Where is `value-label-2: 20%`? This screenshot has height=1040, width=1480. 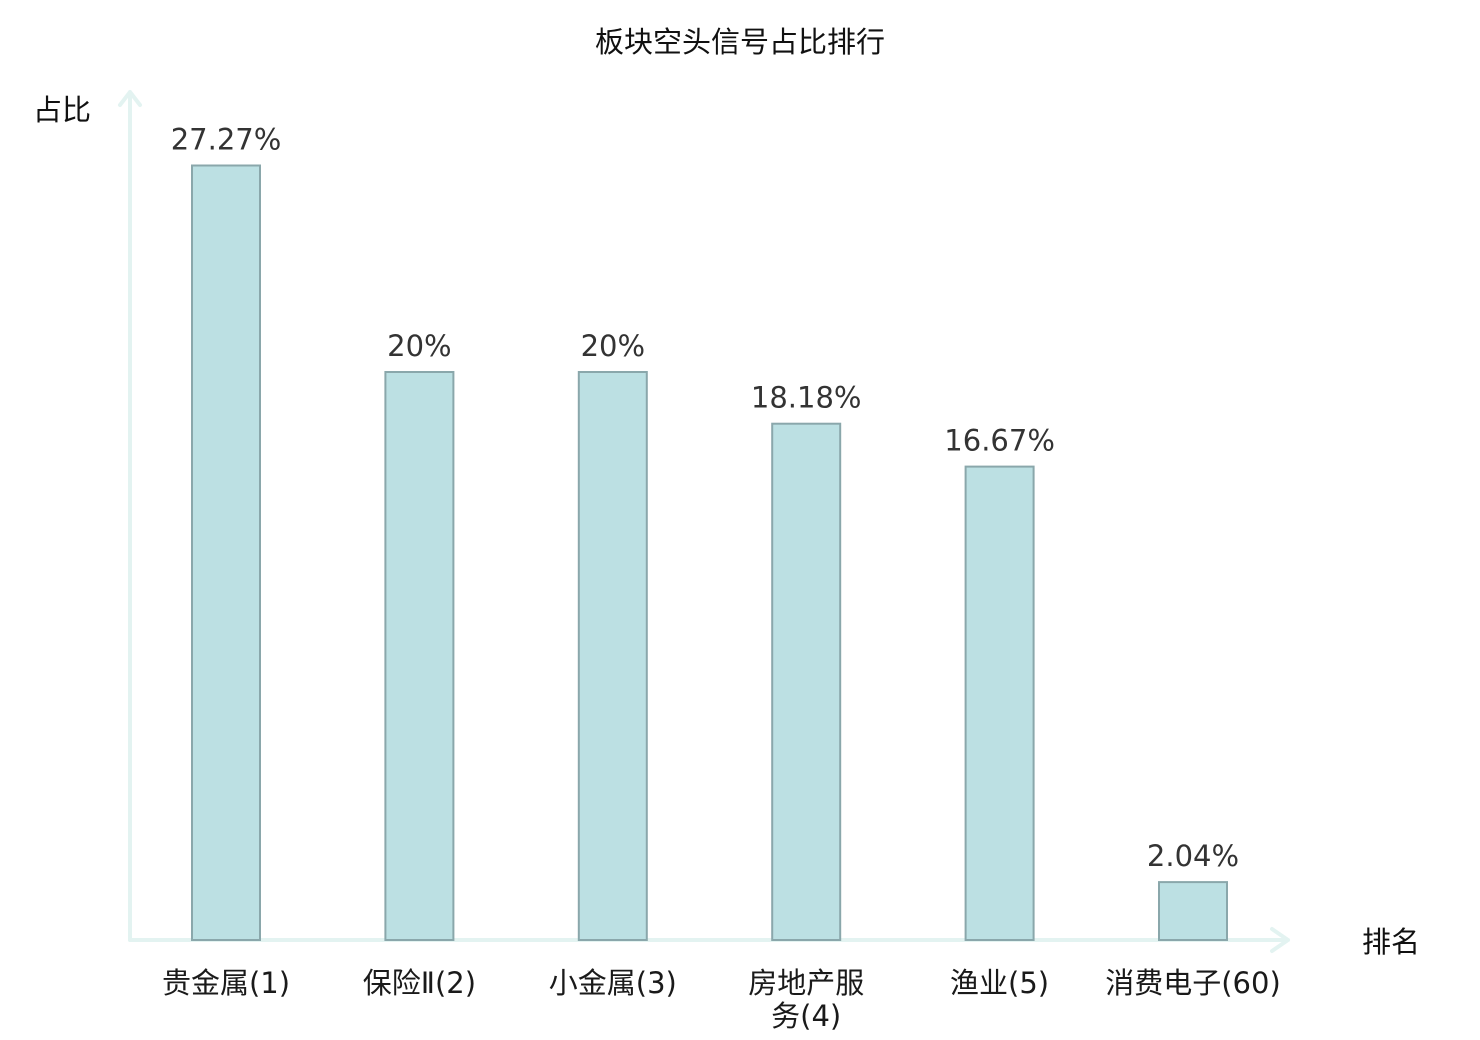
value-label-2: 20% is located at coordinates (613, 346).